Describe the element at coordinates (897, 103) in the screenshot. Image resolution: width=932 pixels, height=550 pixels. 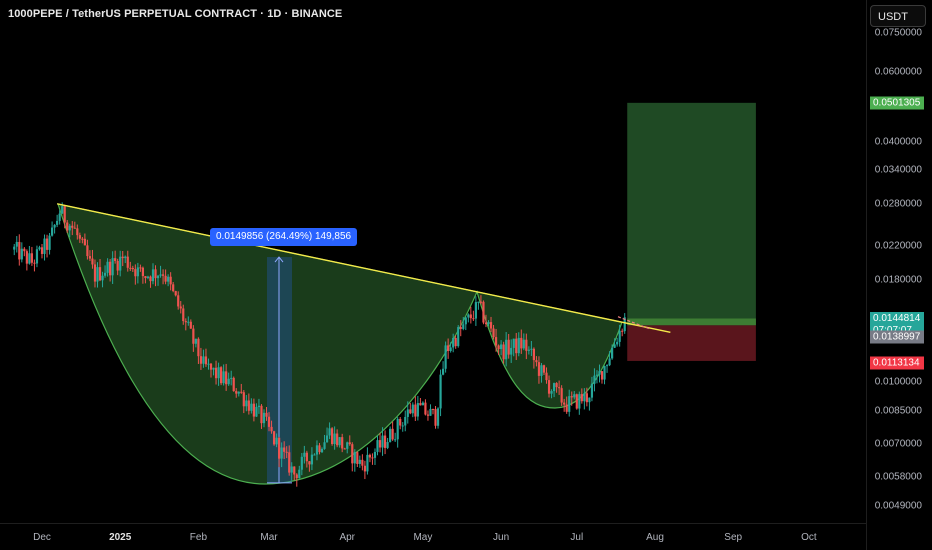
I see `target-price-tag: 0.0501305` at that location.